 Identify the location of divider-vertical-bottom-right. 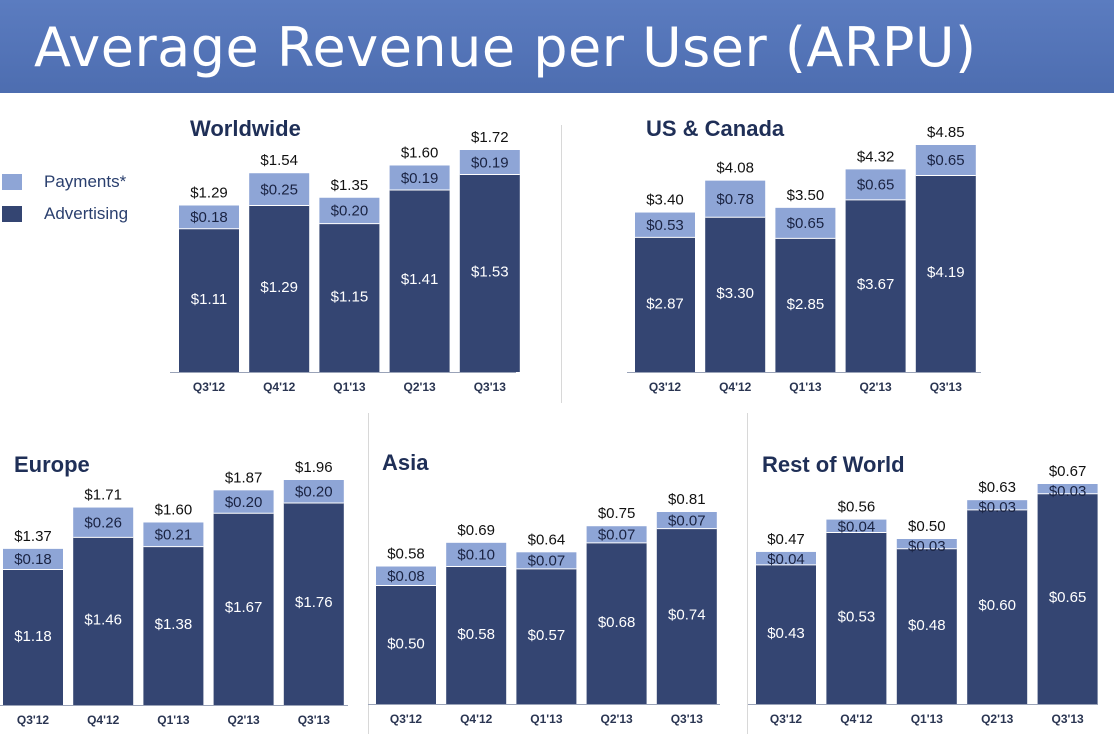
(747, 573).